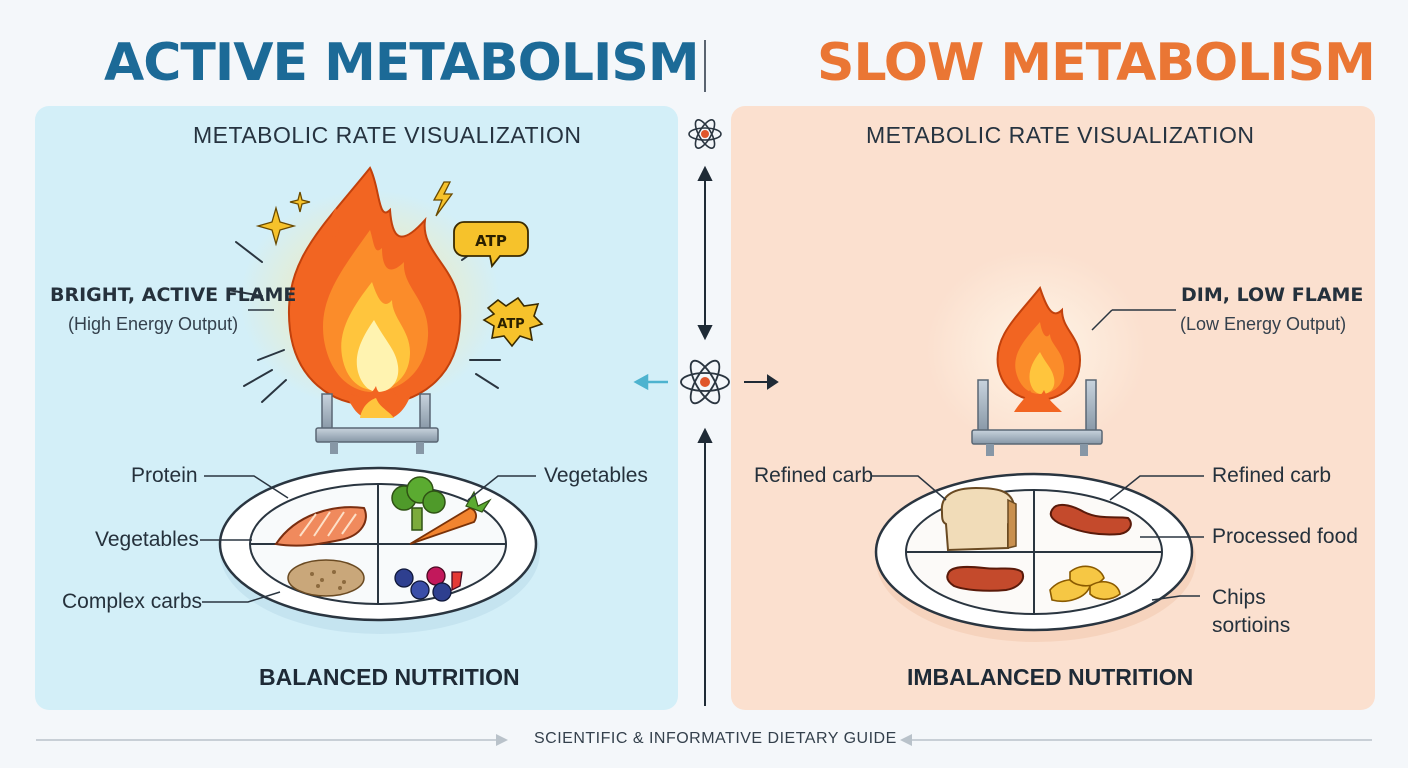 Image resolution: width=1408 pixels, height=768 pixels. I want to click on label-protein: Protein, so click(164, 475).